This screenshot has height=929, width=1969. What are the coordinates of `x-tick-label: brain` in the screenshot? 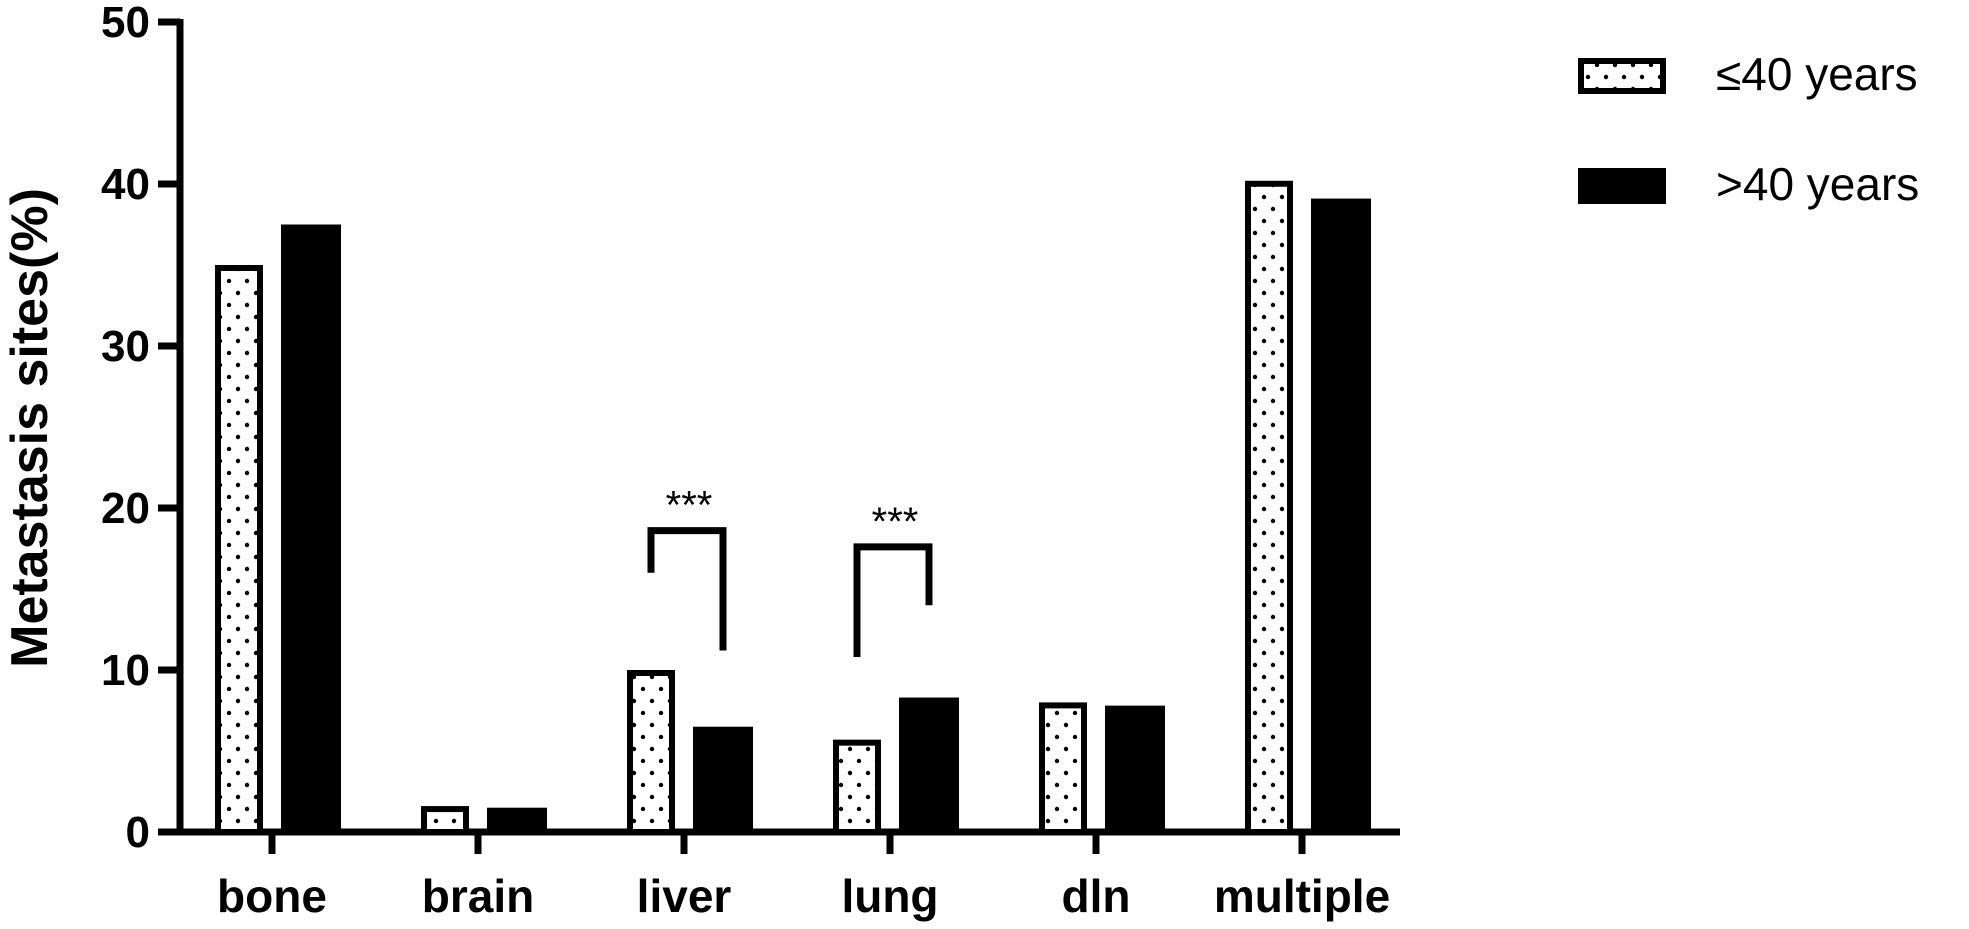 It's located at (478, 896).